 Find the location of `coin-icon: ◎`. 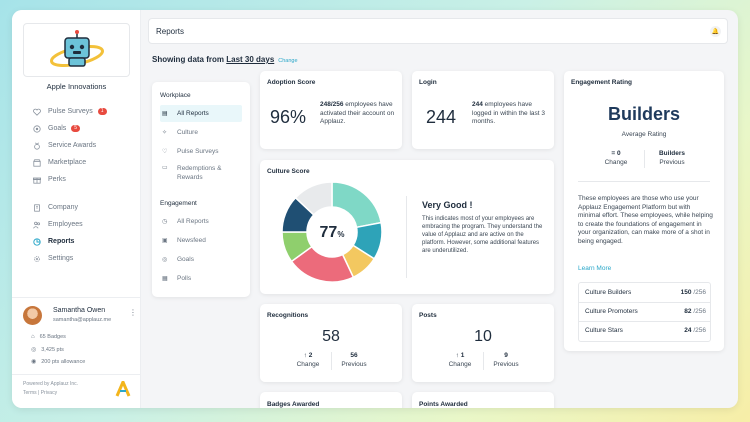

coin-icon: ◎ is located at coordinates (34, 350).